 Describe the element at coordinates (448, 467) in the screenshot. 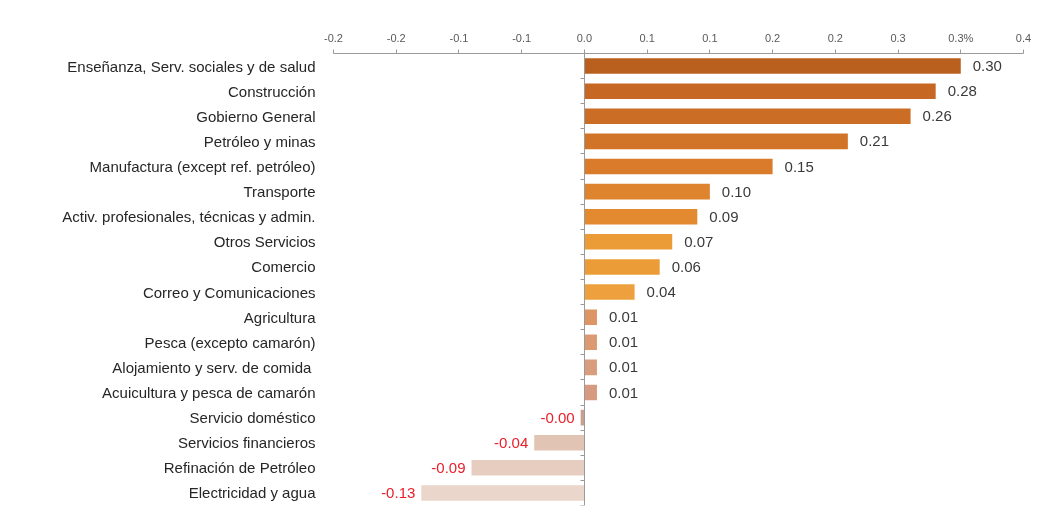

I see `data-label: -0.09` at that location.